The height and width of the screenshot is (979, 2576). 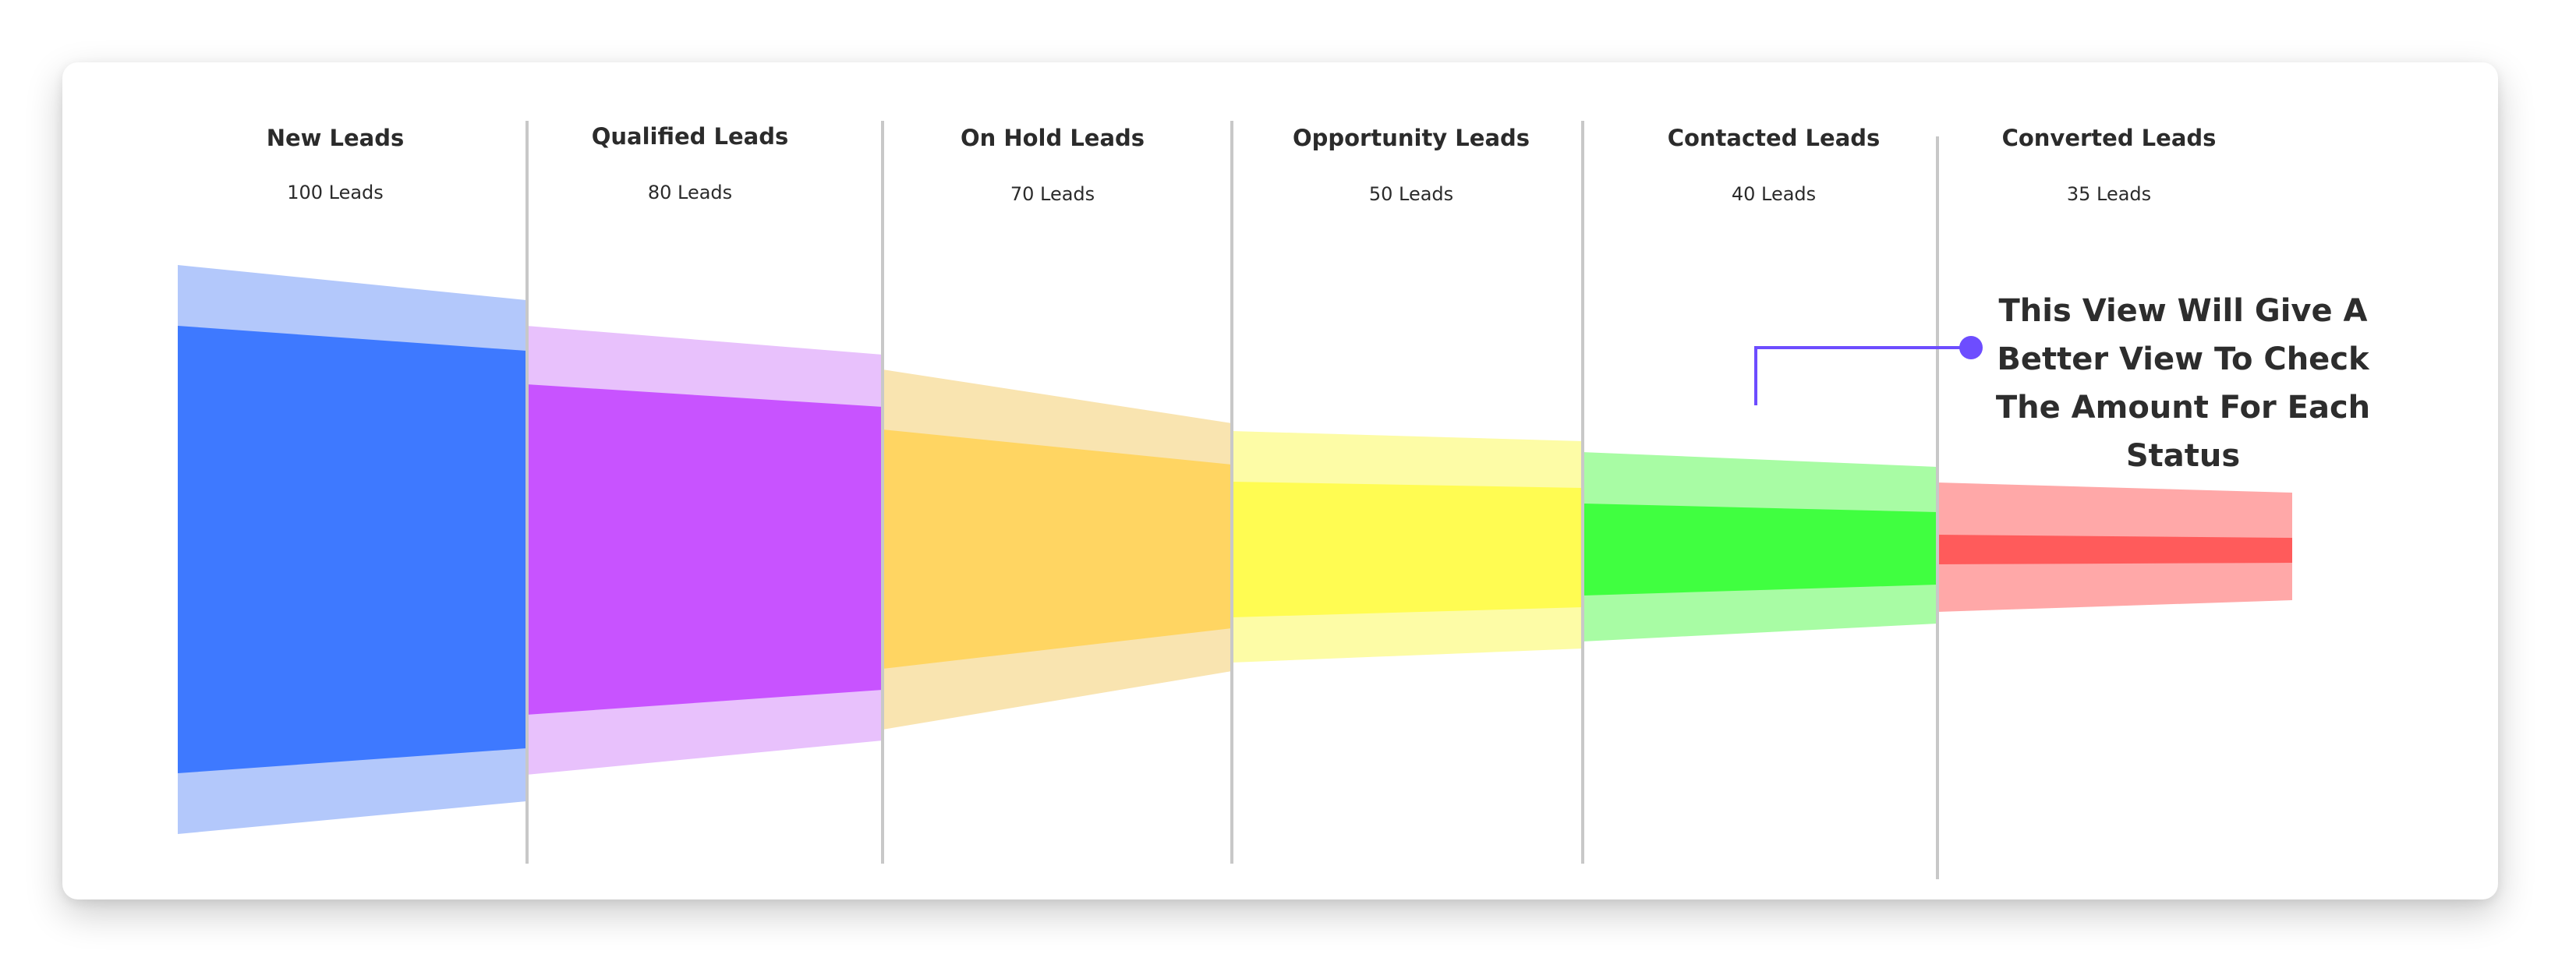 I want to click on stage-count: 100 Leads, so click(x=335, y=193).